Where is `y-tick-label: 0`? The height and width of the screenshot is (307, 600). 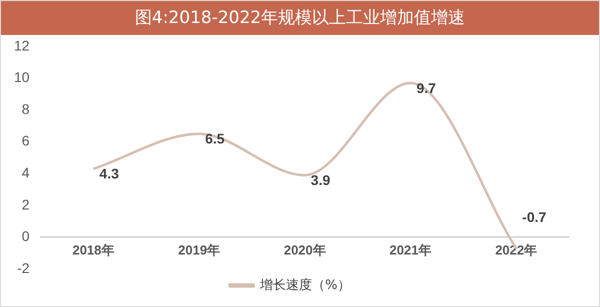
y-tick-label: 0 is located at coordinates (26, 236).